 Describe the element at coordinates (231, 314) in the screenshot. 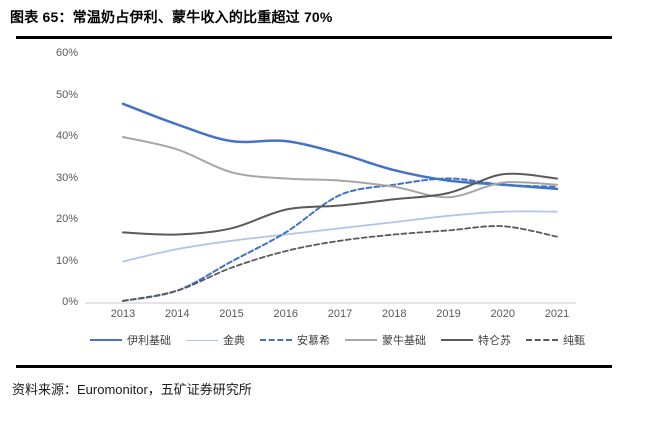

I see `x-tick-label: 2015` at that location.